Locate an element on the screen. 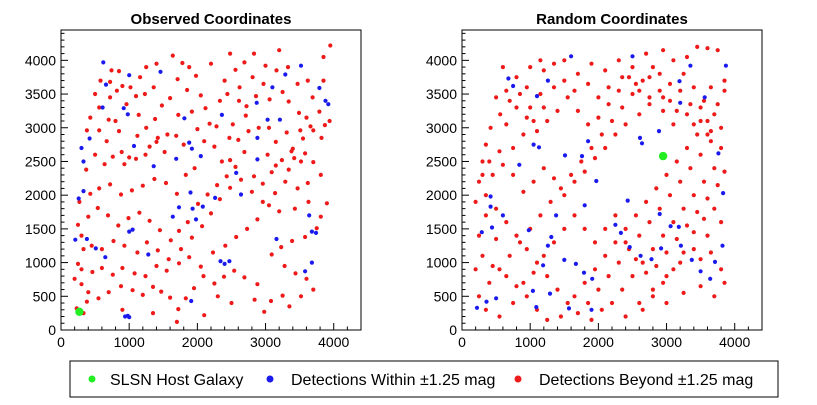 Image resolution: width=817 pixels, height=405 pixels. y-tick-label: 2000 is located at coordinates (441, 195).